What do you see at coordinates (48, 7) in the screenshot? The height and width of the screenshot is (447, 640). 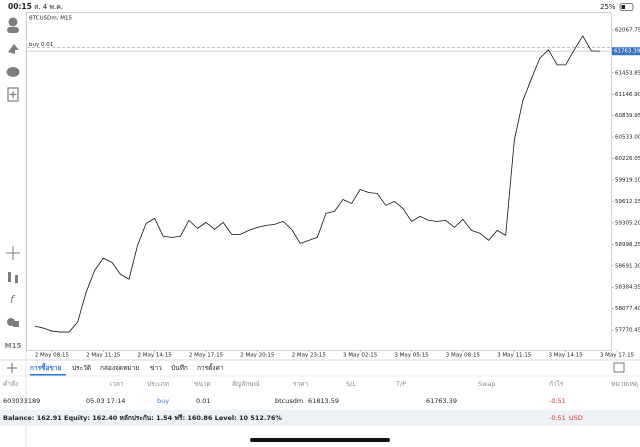 I see `status-date: ส. 4 พ.ค.` at bounding box center [48, 7].